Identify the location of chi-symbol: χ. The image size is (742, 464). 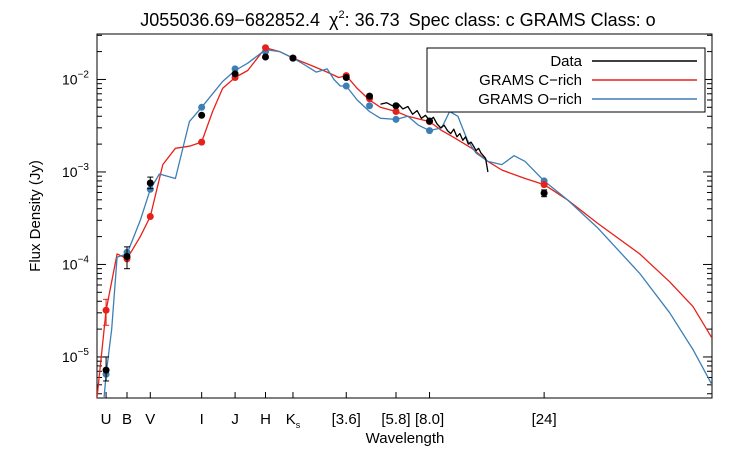
(334, 20).